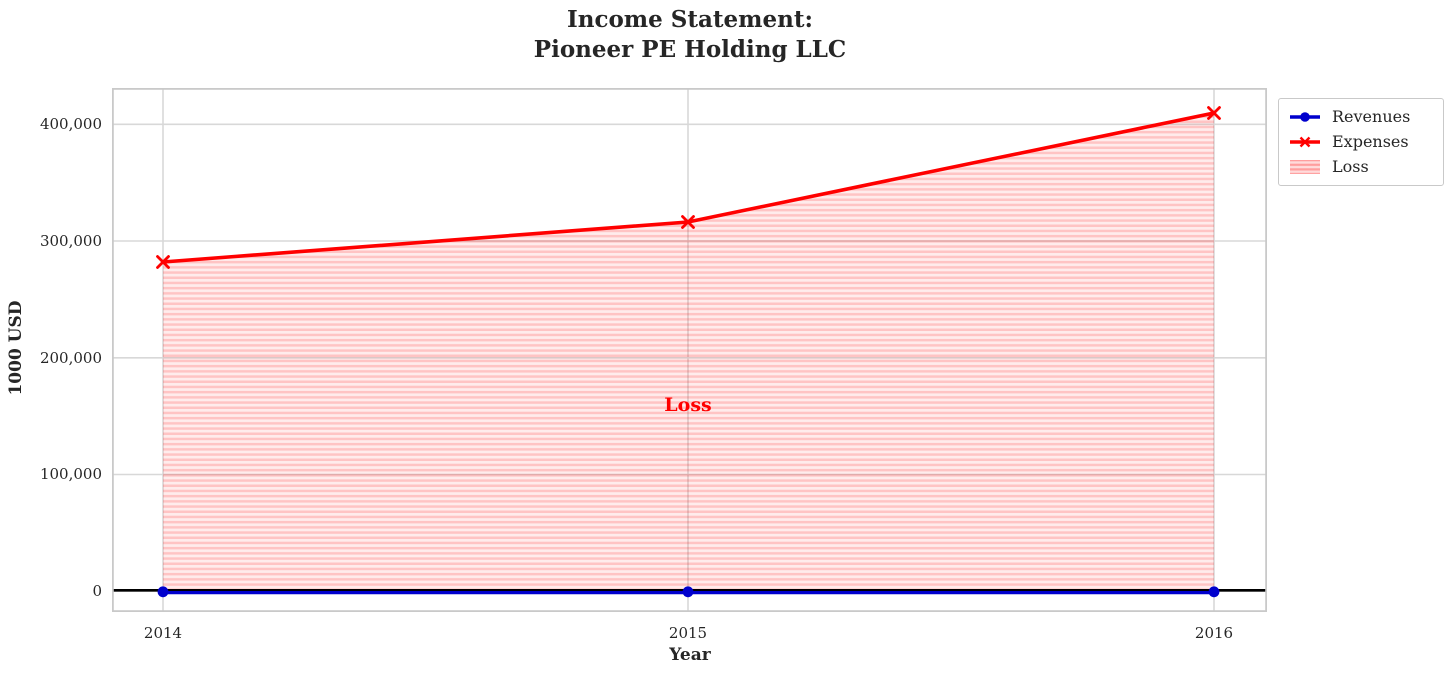 This screenshot has width=1452, height=676. What do you see at coordinates (690, 49) in the screenshot?
I see `chart-title-line2: Pioneer PE Holding LLC` at bounding box center [690, 49].